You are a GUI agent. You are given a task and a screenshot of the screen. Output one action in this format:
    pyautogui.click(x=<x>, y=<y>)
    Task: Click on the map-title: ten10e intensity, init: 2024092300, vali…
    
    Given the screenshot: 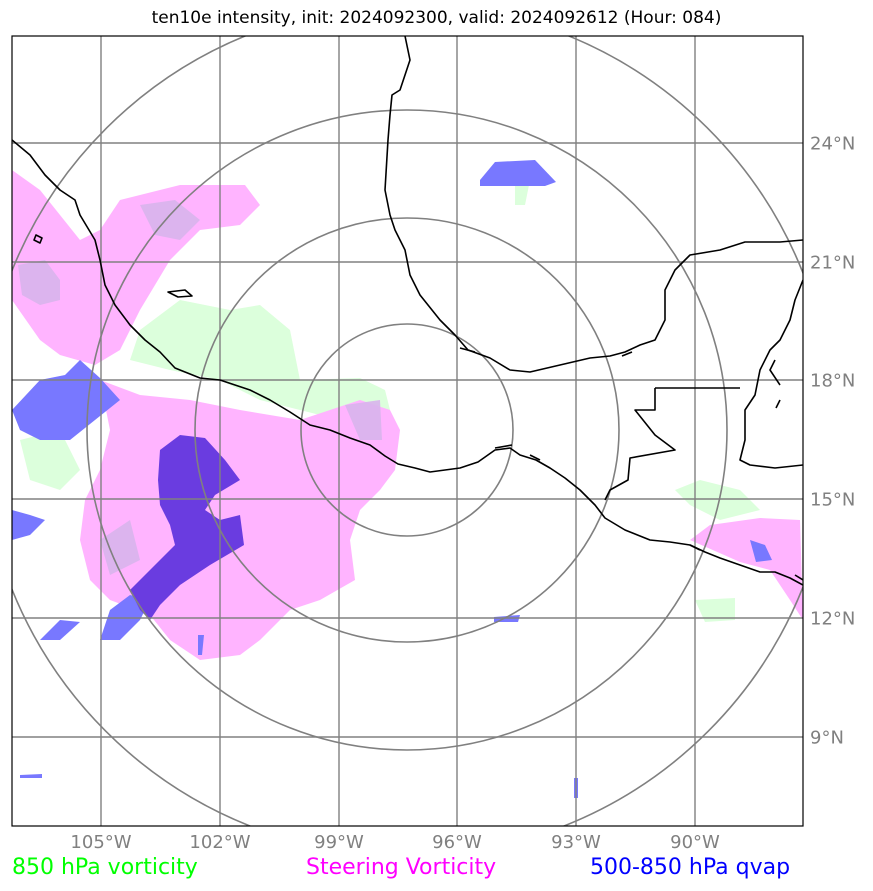 What is the action you would take?
    pyautogui.click(x=436, y=18)
    